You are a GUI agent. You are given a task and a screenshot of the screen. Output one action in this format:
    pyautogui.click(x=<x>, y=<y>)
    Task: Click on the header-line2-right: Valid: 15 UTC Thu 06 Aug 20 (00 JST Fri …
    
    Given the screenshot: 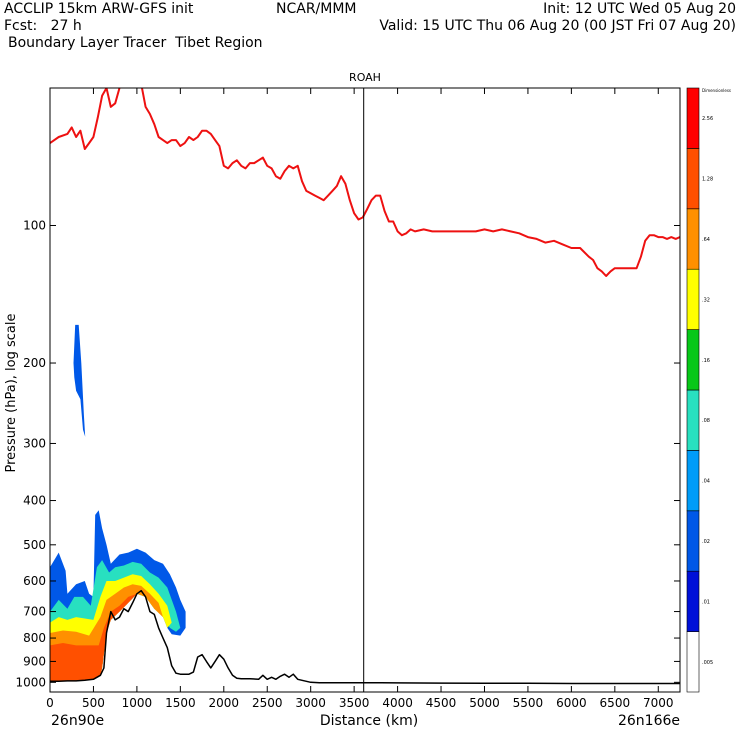 What is the action you would take?
    pyautogui.click(x=557, y=26)
    